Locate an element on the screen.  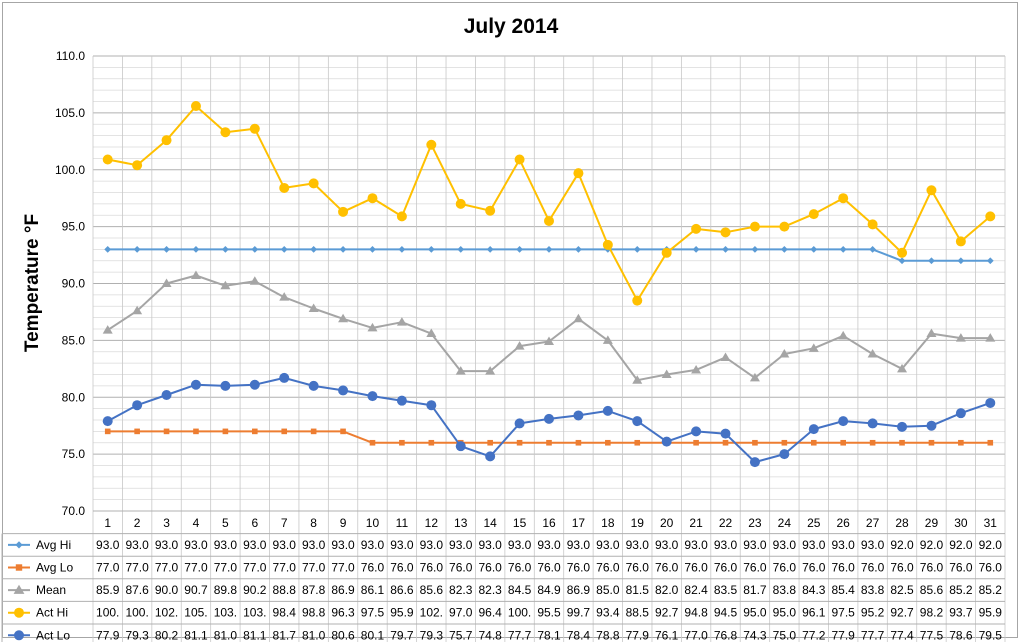
table-cell: 96.1 is located at coordinates (814, 613).